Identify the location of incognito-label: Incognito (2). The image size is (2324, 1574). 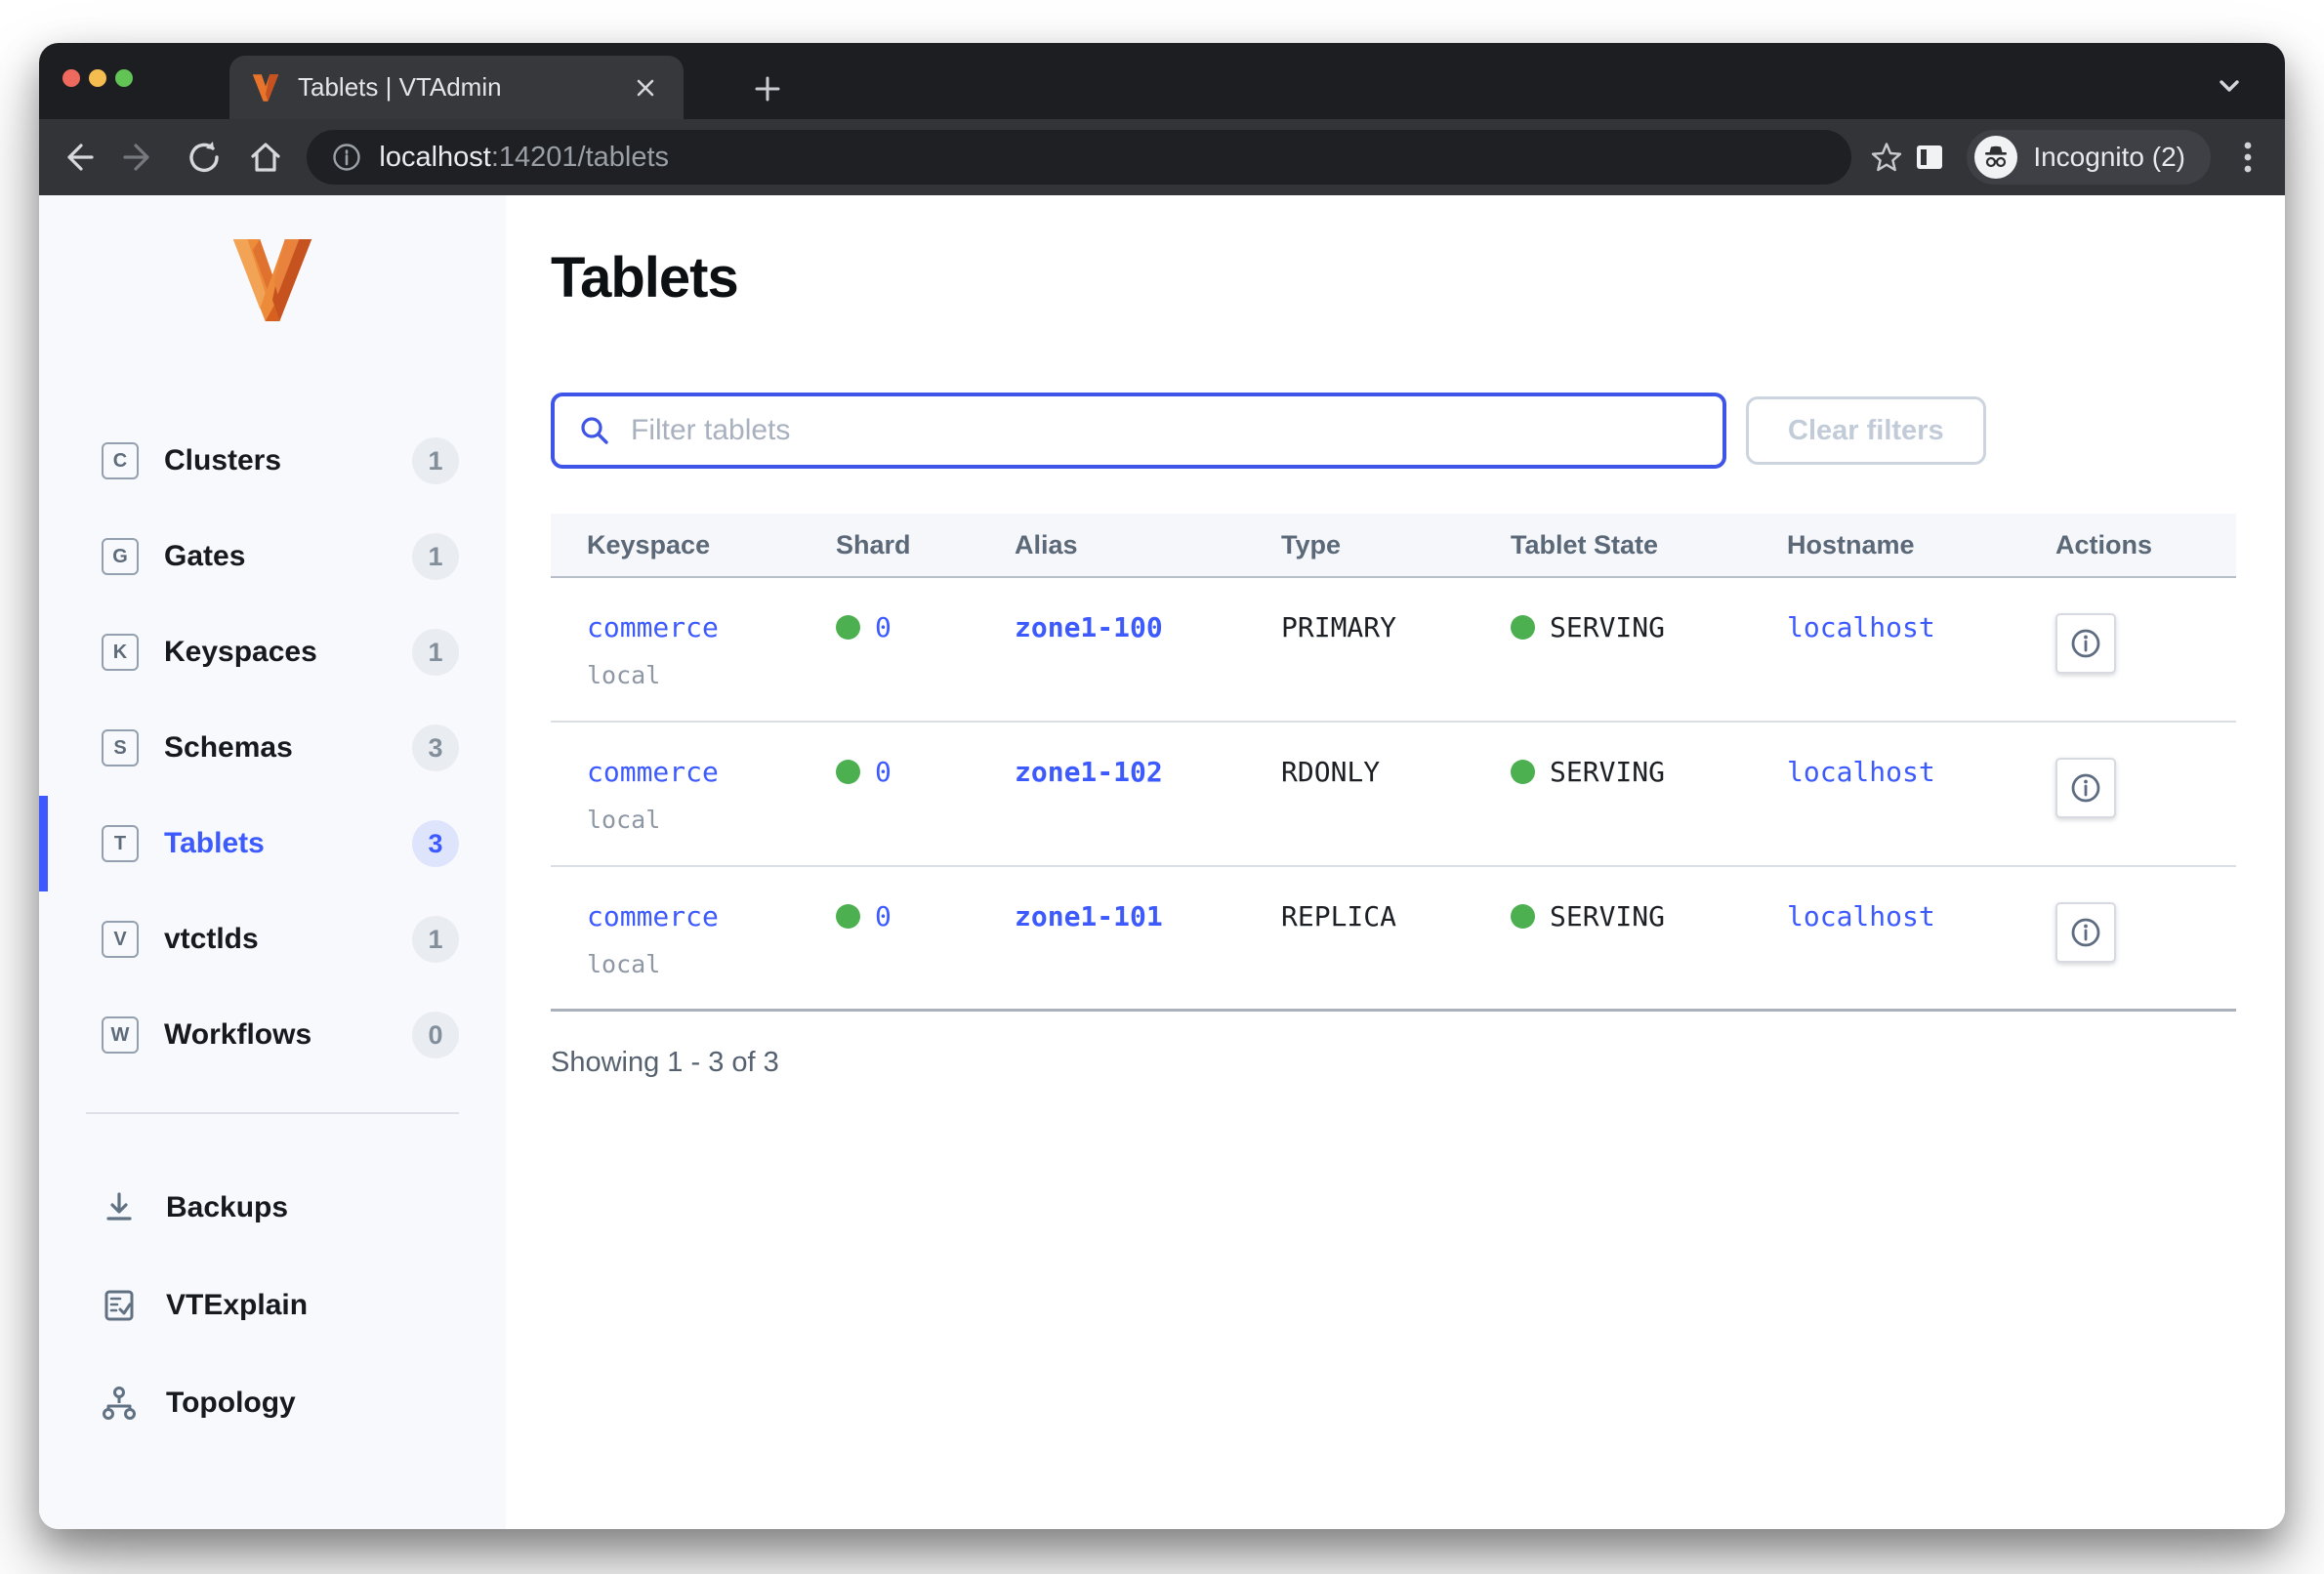
(2109, 157).